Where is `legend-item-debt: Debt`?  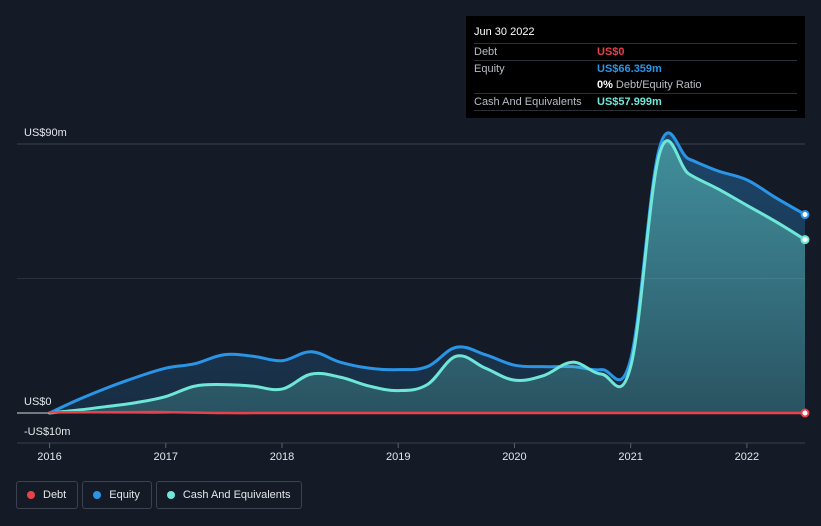 legend-item-debt: Debt is located at coordinates (47, 495).